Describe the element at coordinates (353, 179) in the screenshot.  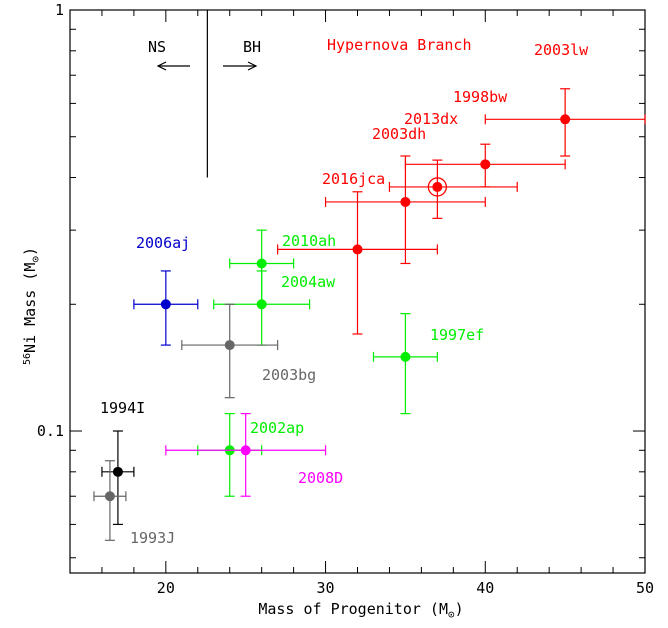
I see `label-2016jca: 2016jca` at that location.